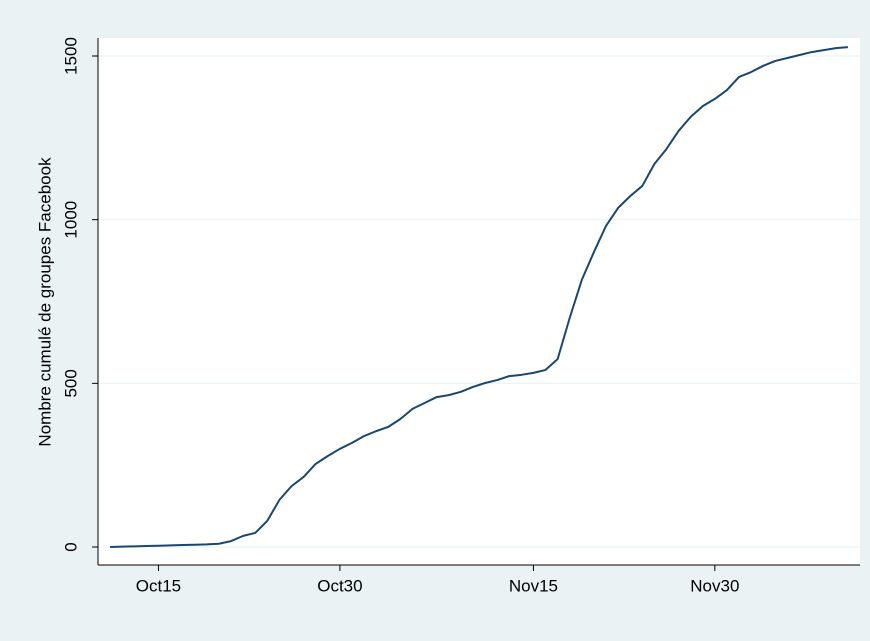  I want to click on x-tick-label: Oct15, so click(158, 585).